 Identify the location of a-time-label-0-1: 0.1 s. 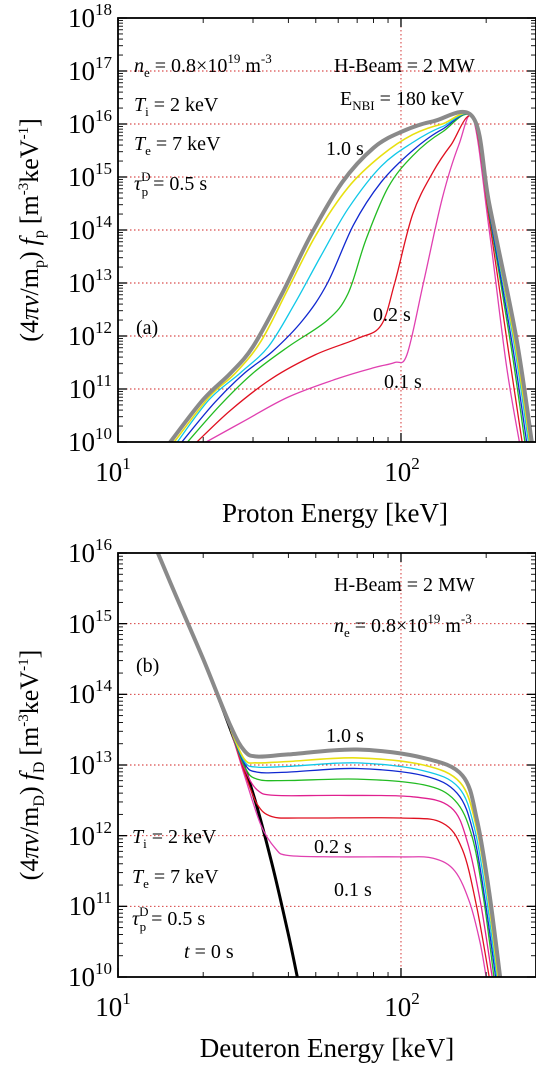
(403, 382).